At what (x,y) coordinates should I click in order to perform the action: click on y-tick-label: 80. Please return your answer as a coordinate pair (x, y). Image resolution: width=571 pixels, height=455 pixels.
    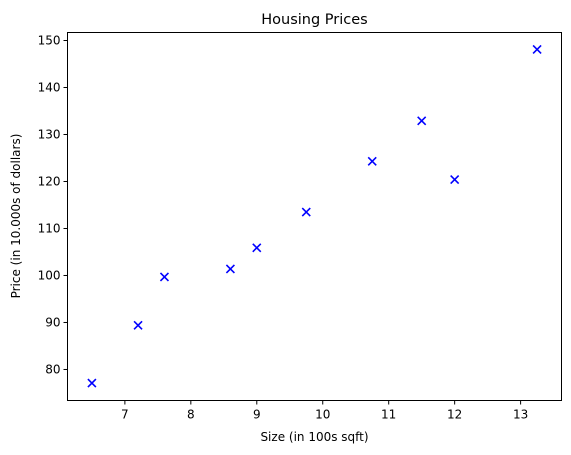
    Looking at the image, I should click on (52, 369).